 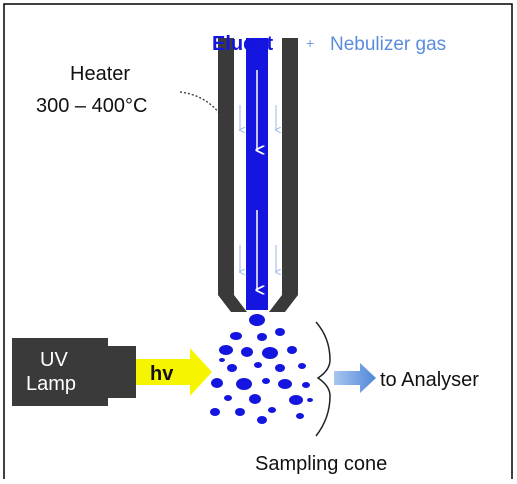 I want to click on eluent-channel, so click(x=257, y=174).